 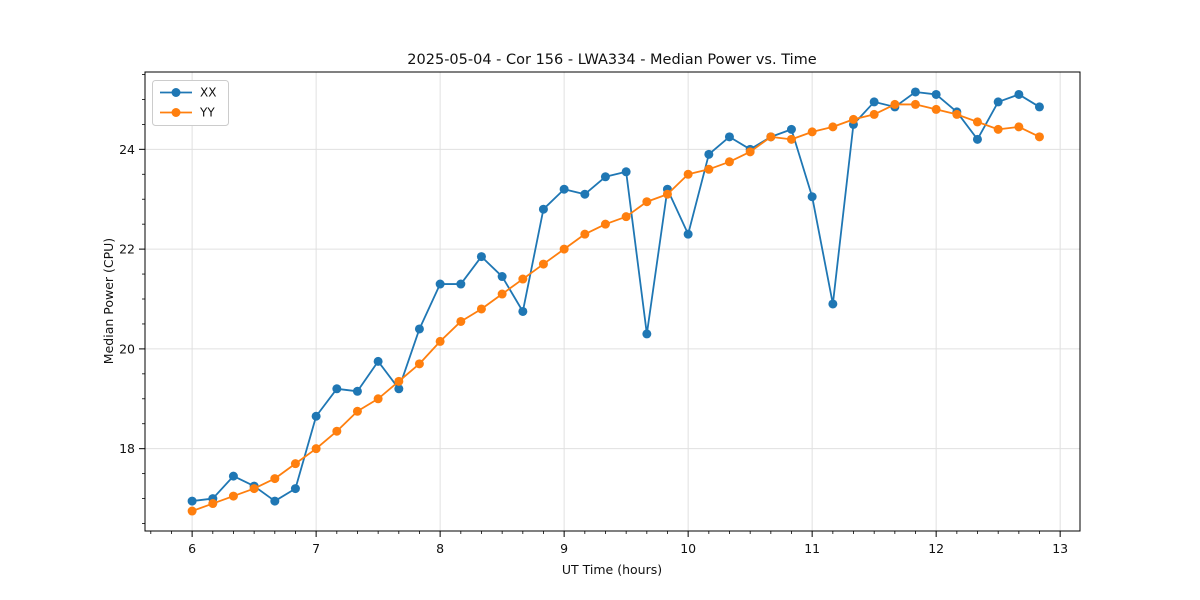 What do you see at coordinates (108, 301) in the screenshot?
I see `y-axis-label: Median Power (CPU)` at bounding box center [108, 301].